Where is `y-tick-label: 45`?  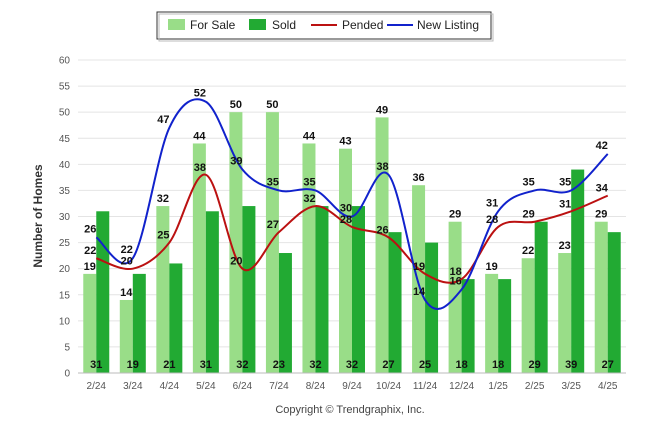
y-tick-label: 45 is located at coordinates (65, 139).